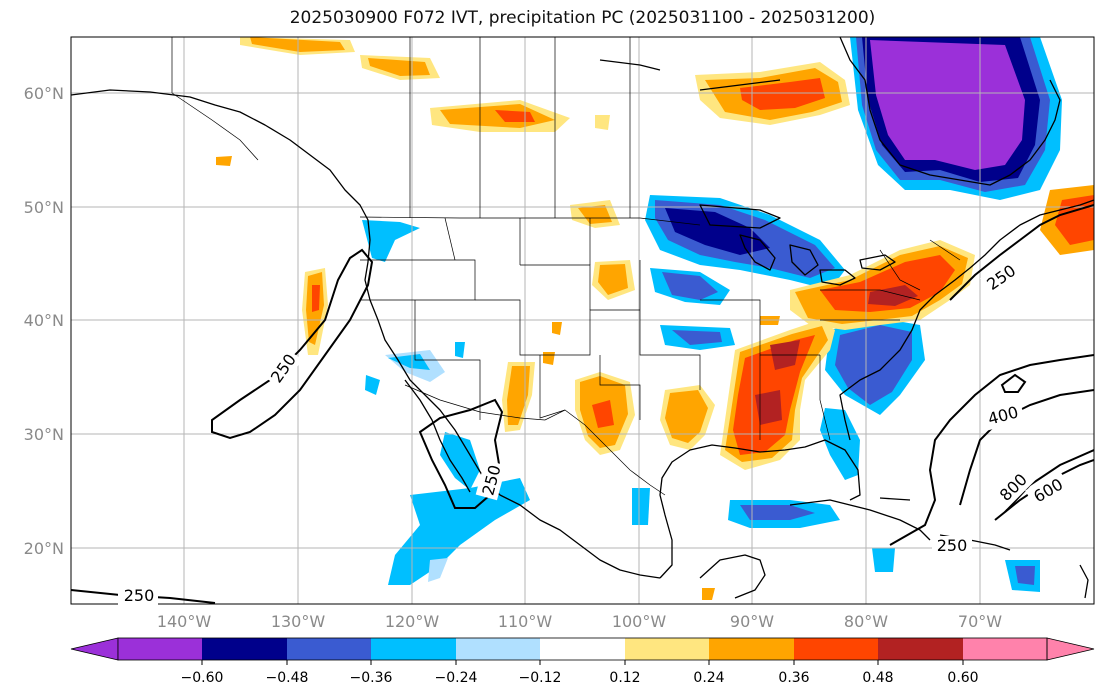 Image resolution: width=1105 pixels, height=698 pixels. I want to click on pc-negative-mexico-pacific, so click(459, 531).